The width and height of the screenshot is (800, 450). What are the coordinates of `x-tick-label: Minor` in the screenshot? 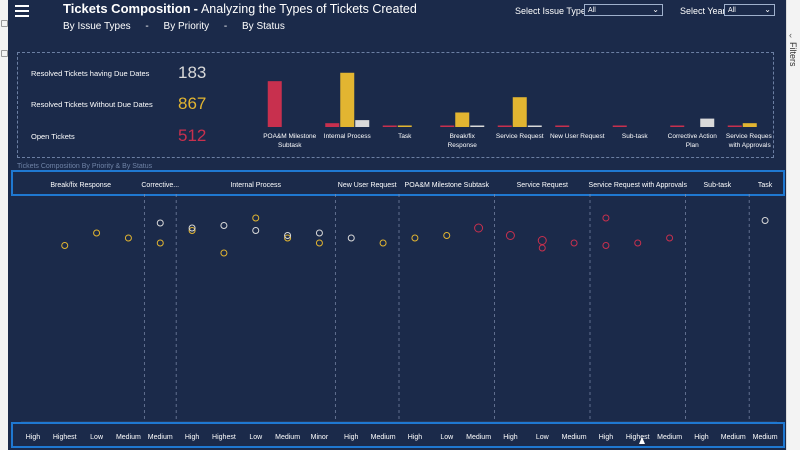 It's located at (320, 437).